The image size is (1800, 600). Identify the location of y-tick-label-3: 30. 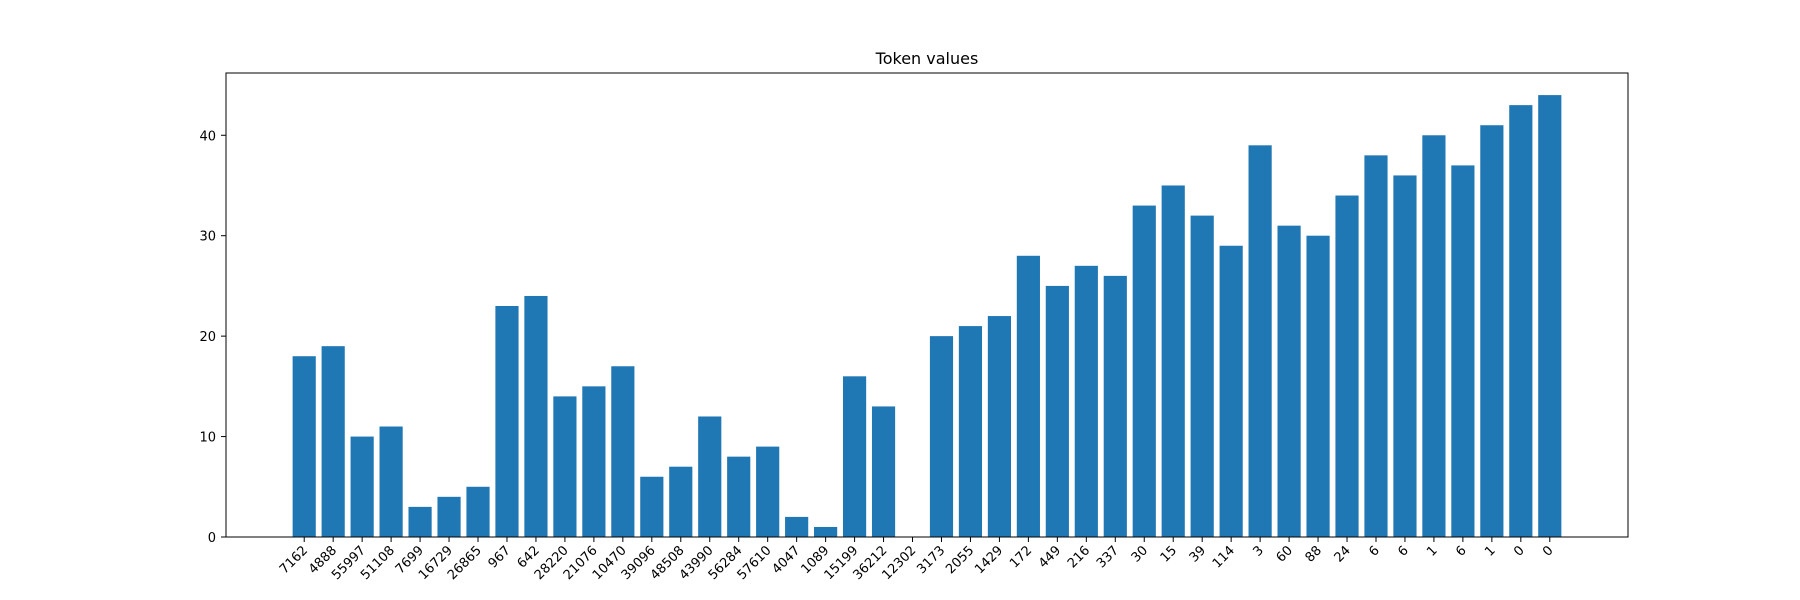
(207, 237).